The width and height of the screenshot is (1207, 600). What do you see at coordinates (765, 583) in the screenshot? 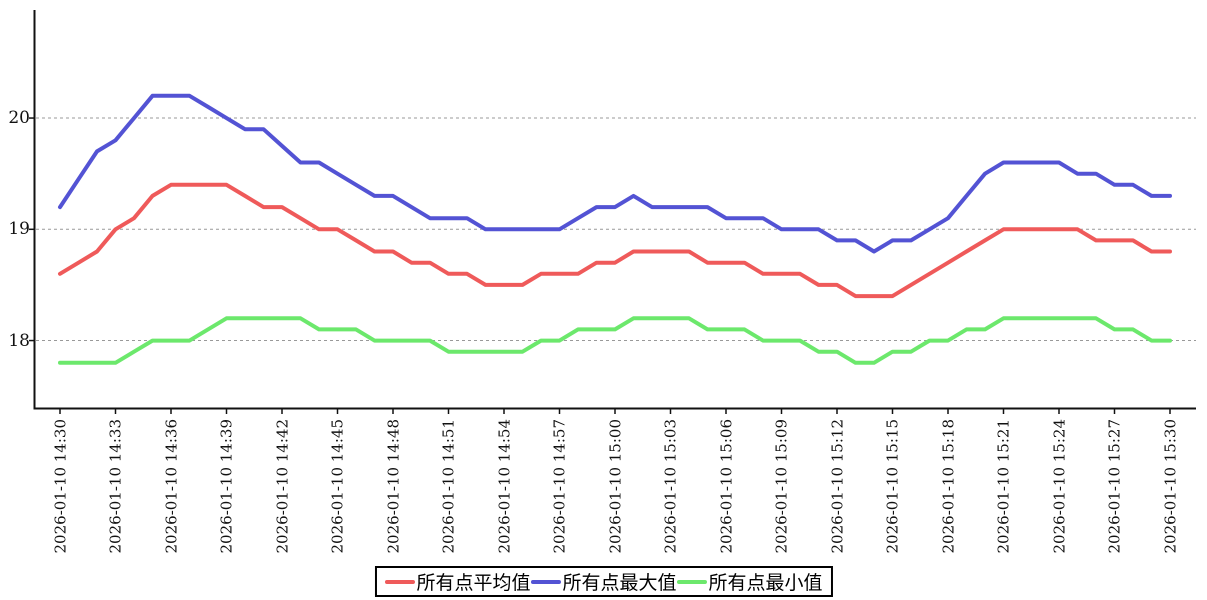
I see `legend-label-min: 所有点最小值` at bounding box center [765, 583].